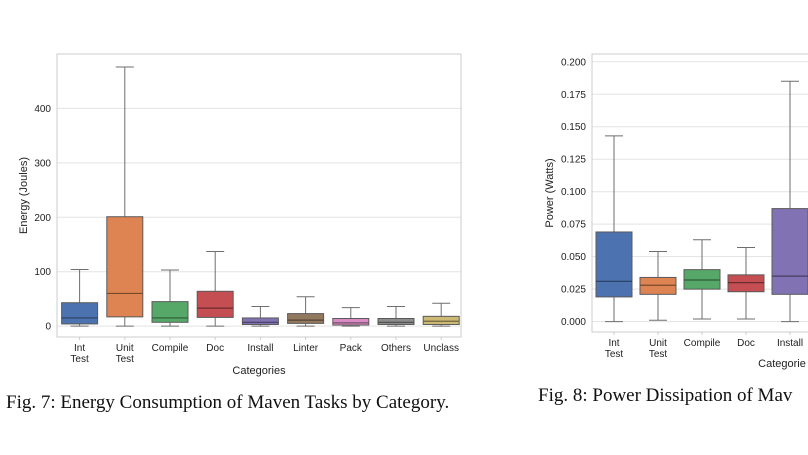 The image size is (808, 455). Describe the element at coordinates (573, 290) in the screenshot. I see `fig8-ytick-label: 0.025` at that location.